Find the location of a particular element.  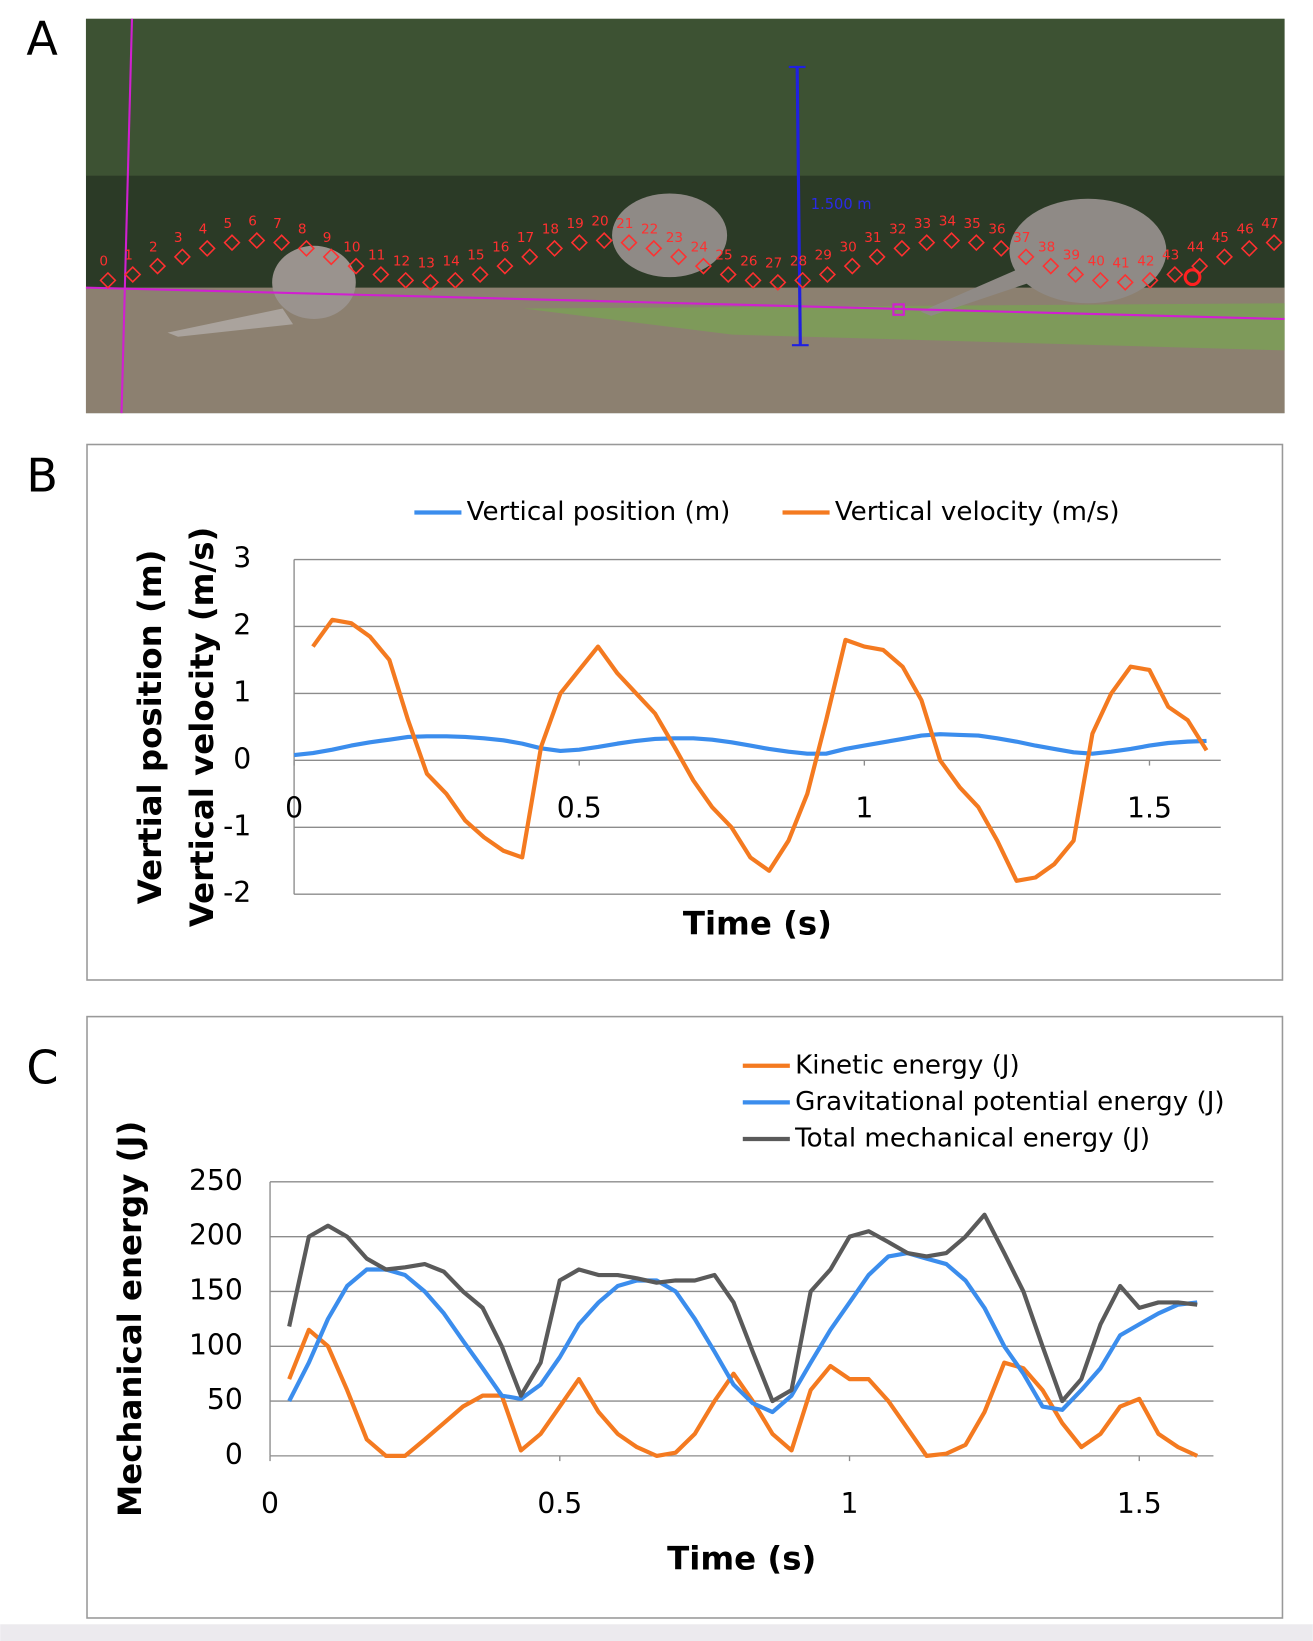

x-tick-label: 1 is located at coordinates (850, 1503).